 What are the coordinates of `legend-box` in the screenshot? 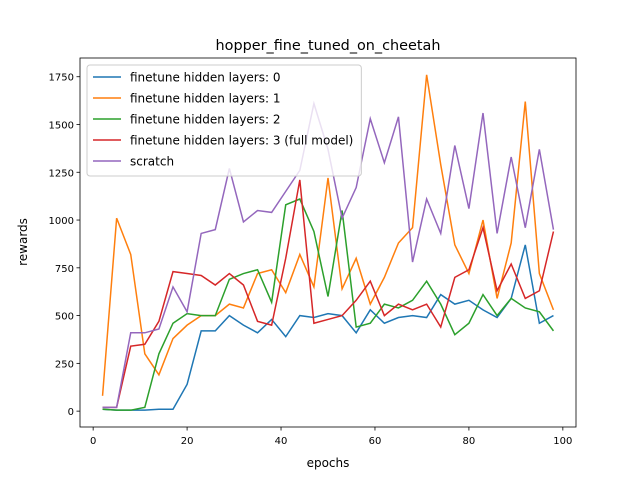 It's located at (224, 120).